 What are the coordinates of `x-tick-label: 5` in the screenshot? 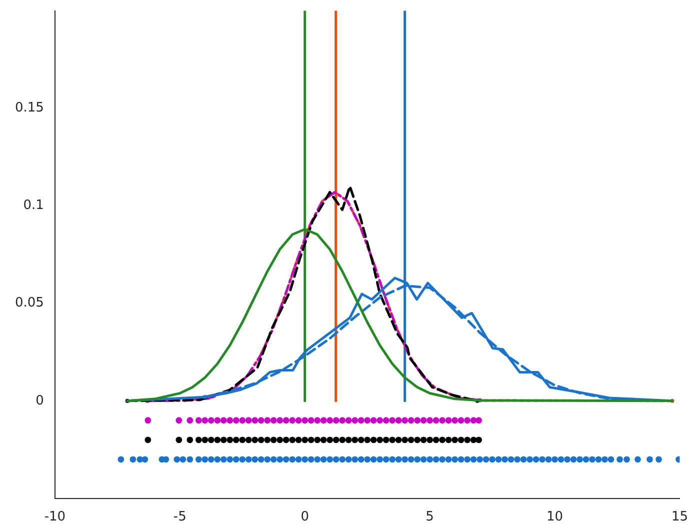 It's located at (430, 517).